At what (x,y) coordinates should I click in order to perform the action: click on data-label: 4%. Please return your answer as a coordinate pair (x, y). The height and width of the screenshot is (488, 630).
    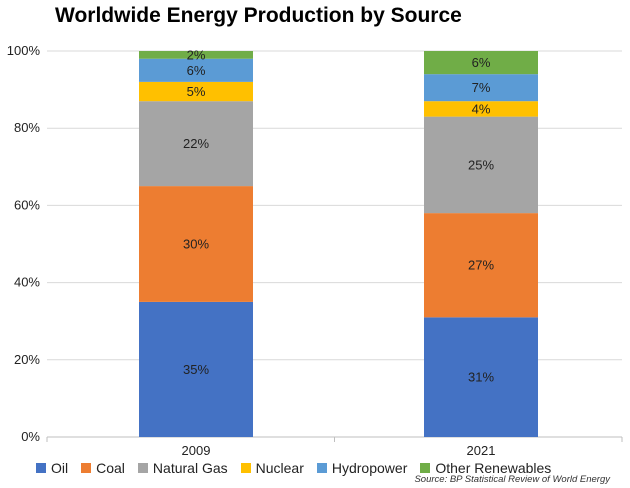
    Looking at the image, I should click on (481, 108).